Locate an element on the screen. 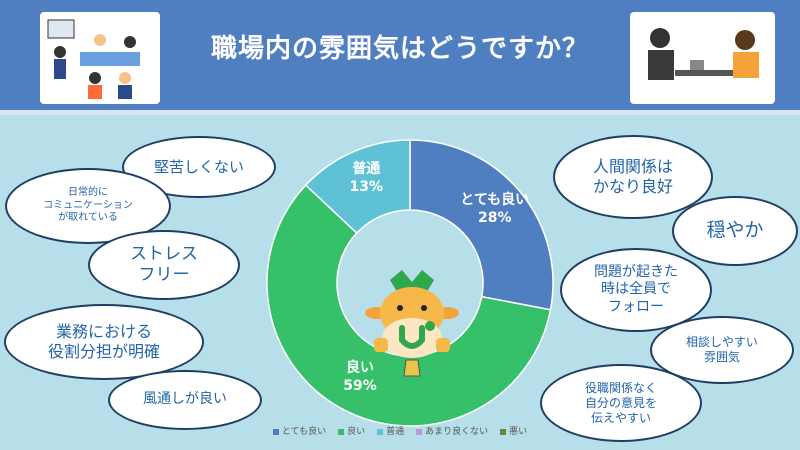  comment-bubble: 役職関係なく 自分の意見を 伝えやすい is located at coordinates (621, 403).